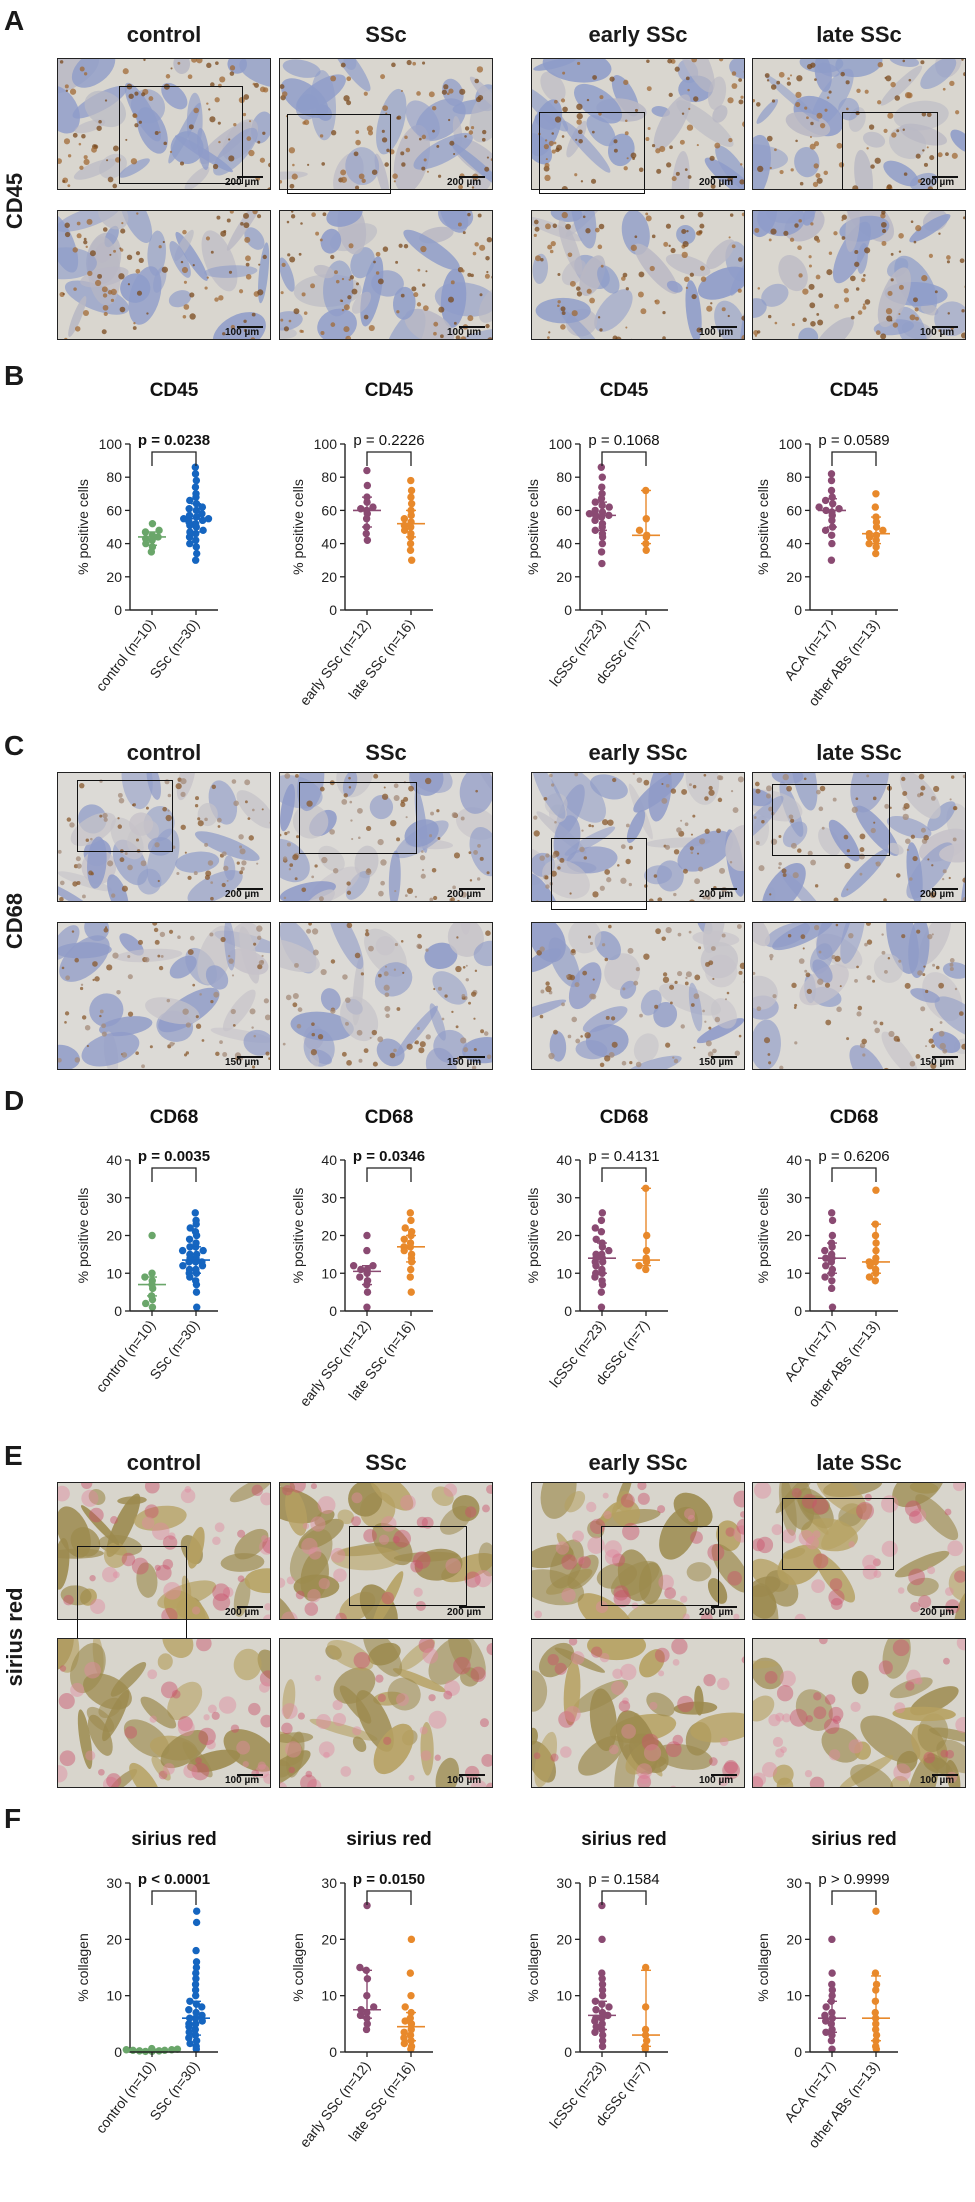  Describe the element at coordinates (125, 655) in the screenshot. I see `x-tick-label: control (n=10)` at that location.